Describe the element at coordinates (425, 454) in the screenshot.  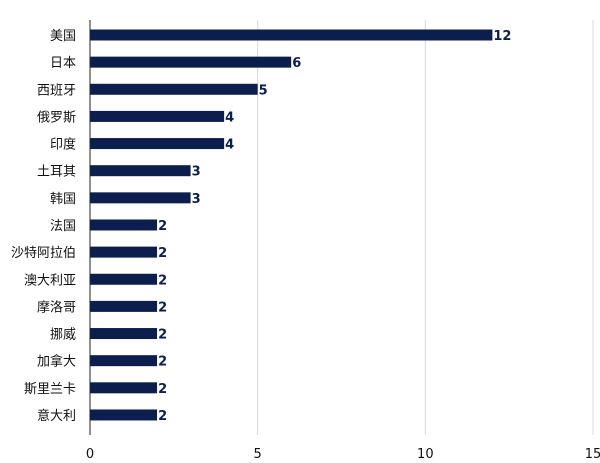
I see `x-tick-label: 10` at that location.